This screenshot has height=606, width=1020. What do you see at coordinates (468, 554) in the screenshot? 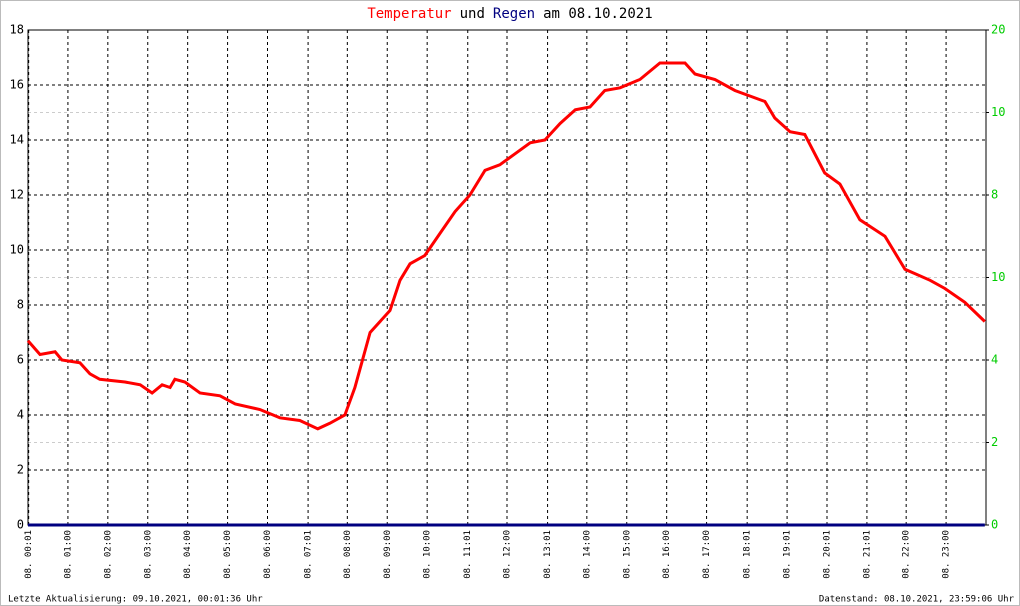
I see `x-tick-label: 08. 11:01` at bounding box center [468, 554].